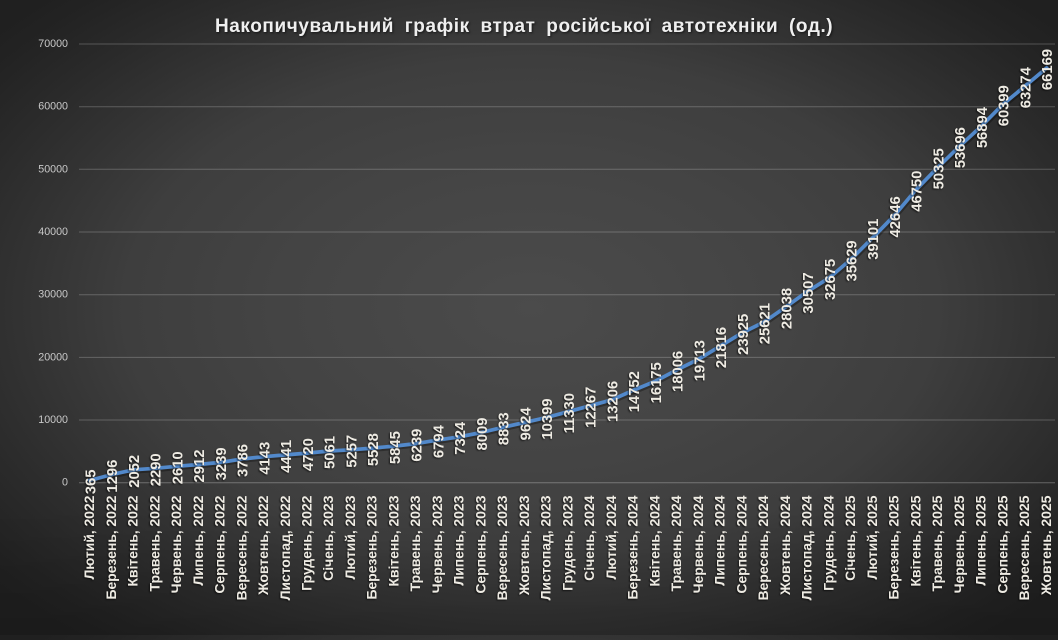 This screenshot has width=1058, height=640. What do you see at coordinates (657, 382) in the screenshot?
I see `svg-text: 16175` at bounding box center [657, 382].